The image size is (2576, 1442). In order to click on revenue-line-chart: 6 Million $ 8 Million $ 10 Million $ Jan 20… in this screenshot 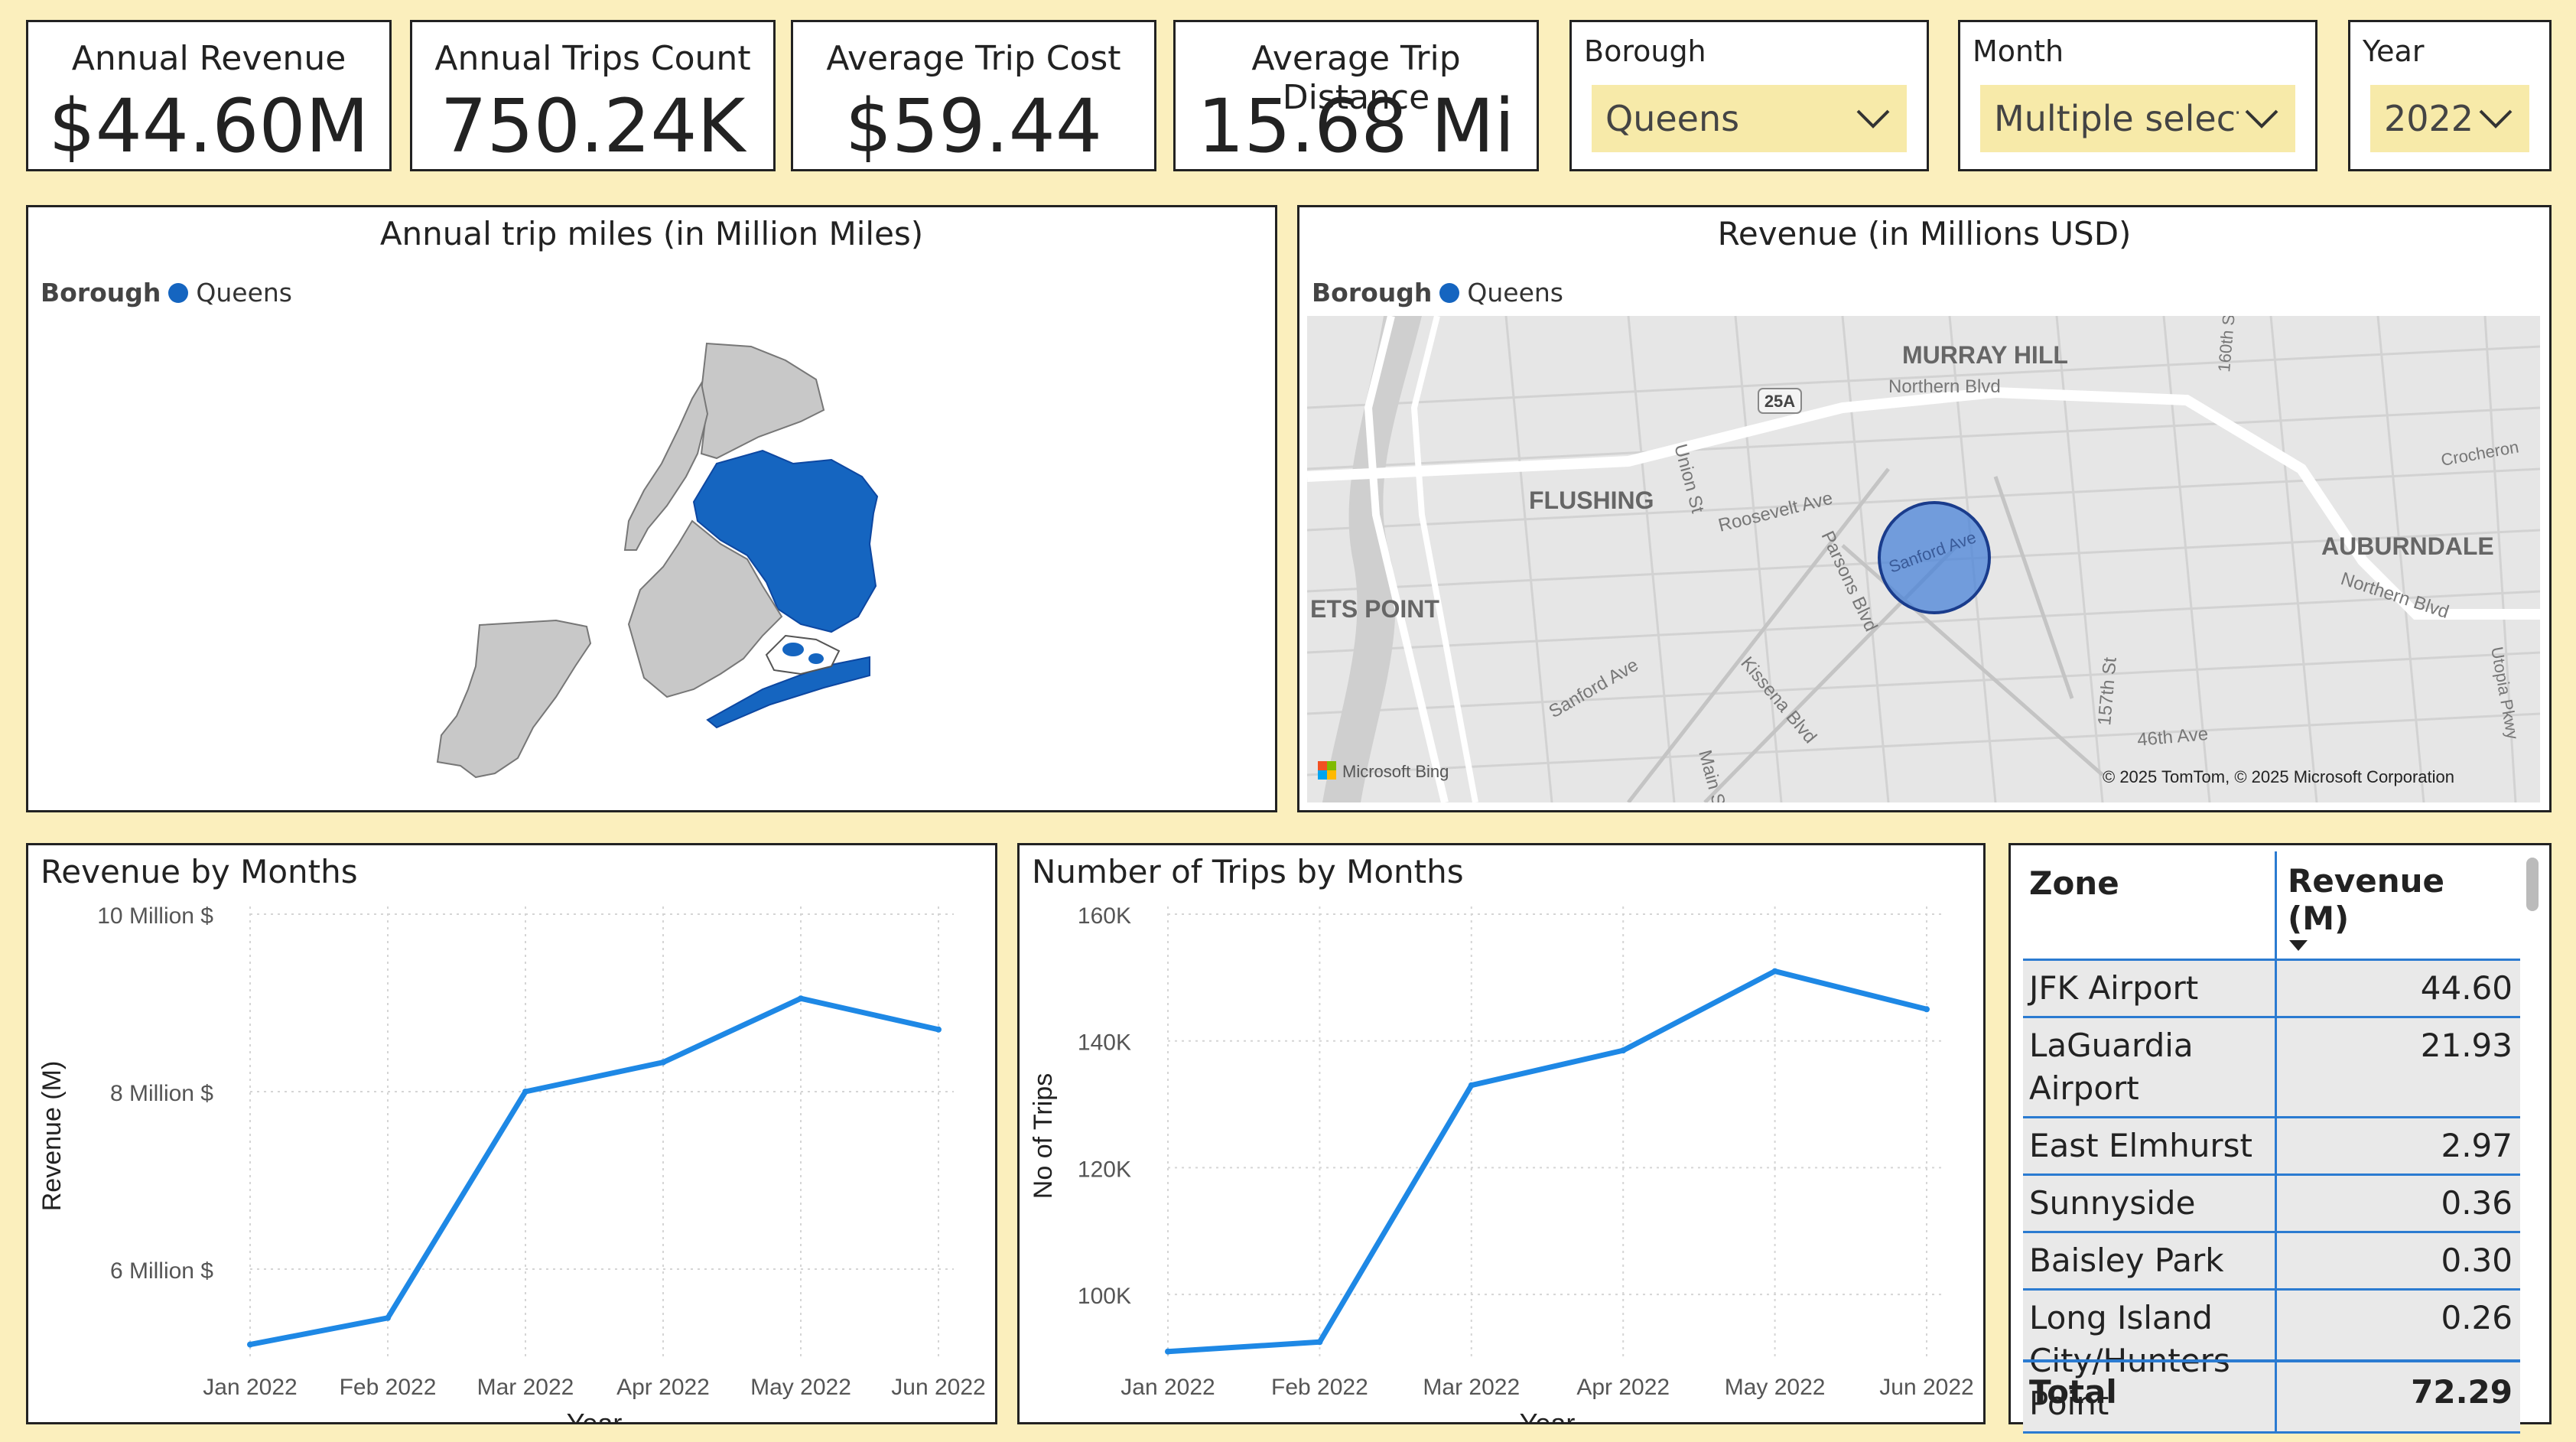, I will do `click(511, 1162)`.